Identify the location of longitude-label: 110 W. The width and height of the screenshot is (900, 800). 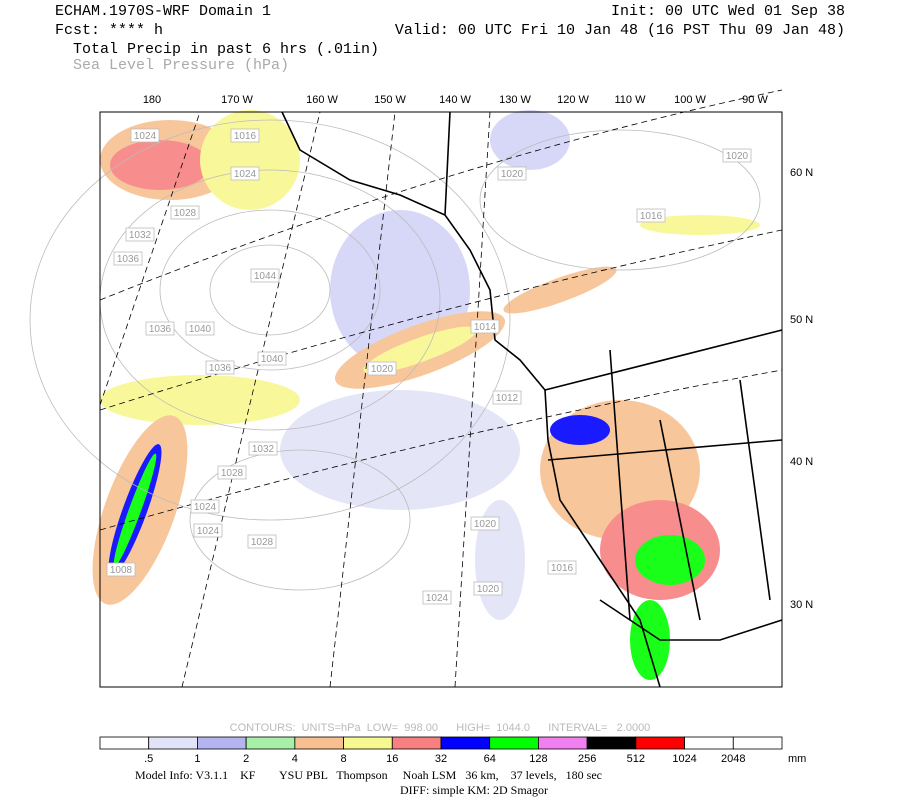
(631, 100).